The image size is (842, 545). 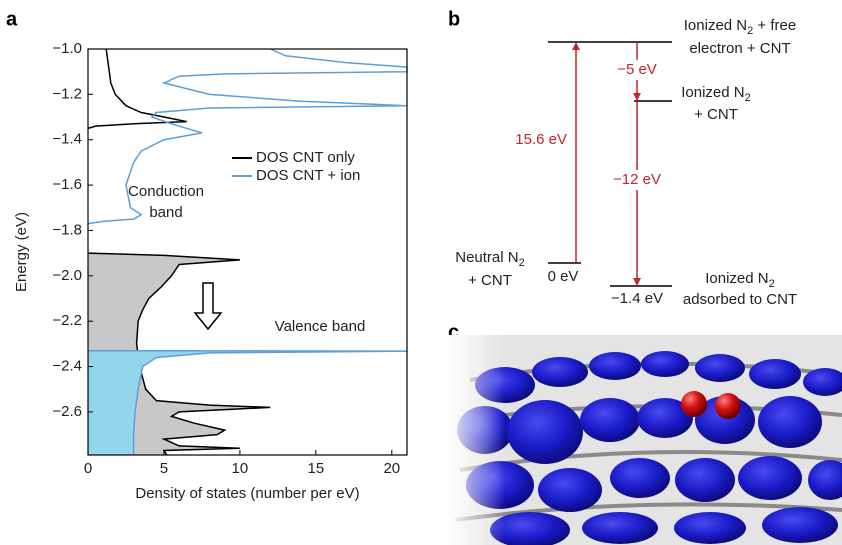 I want to click on level-label: Ionized N2 + free, so click(x=740, y=27).